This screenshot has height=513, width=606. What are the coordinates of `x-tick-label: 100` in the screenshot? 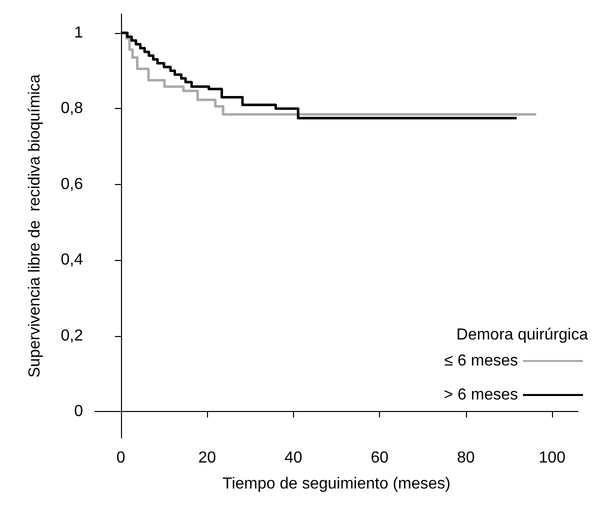 It's located at (552, 458).